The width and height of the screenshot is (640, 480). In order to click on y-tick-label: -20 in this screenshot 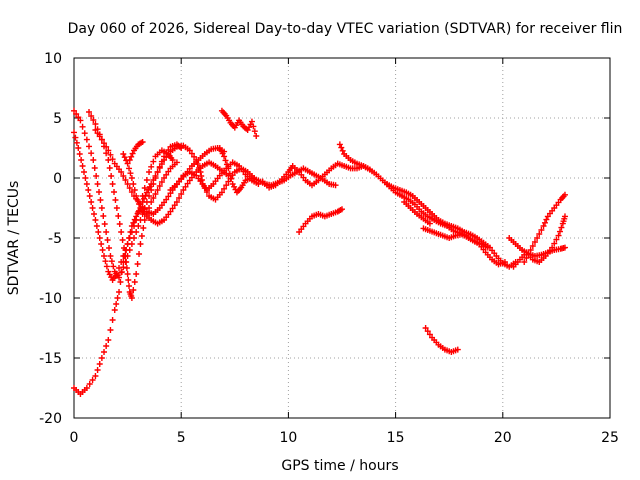, I will do `click(50, 419)`.